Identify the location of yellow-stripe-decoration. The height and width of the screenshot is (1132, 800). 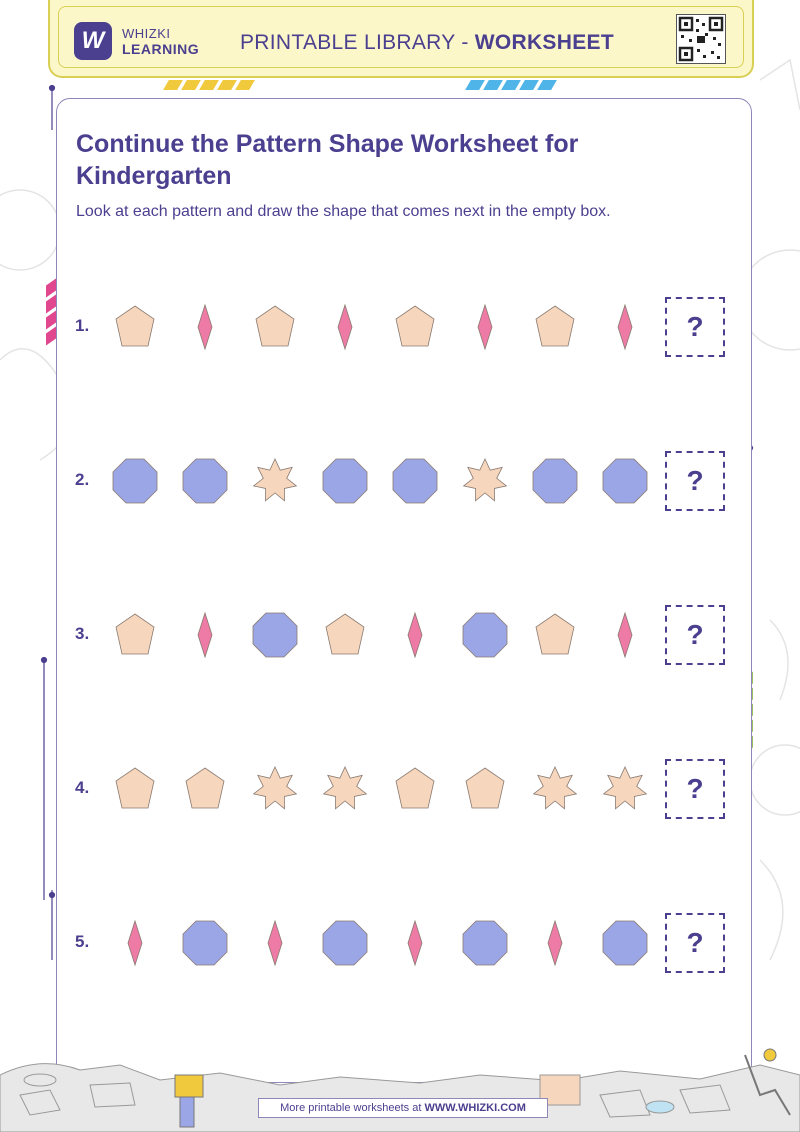
(209, 86).